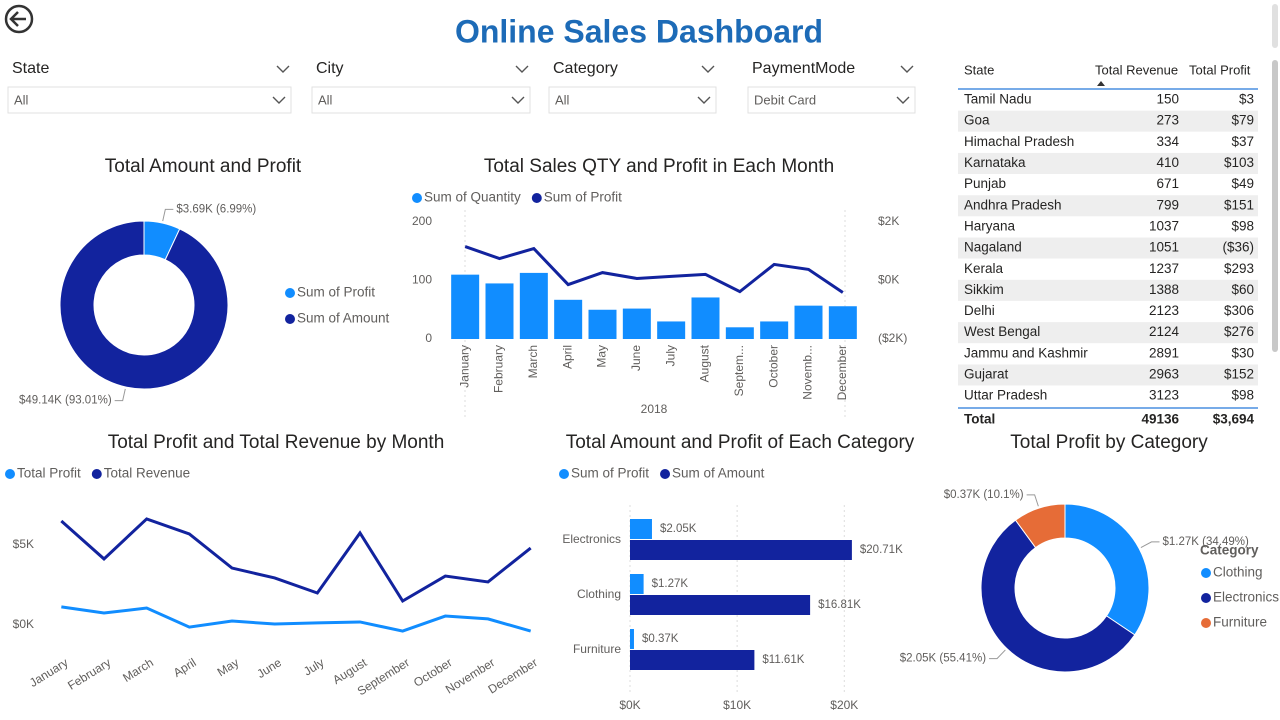  What do you see at coordinates (19, 19) in the screenshot?
I see `back-button` at bounding box center [19, 19].